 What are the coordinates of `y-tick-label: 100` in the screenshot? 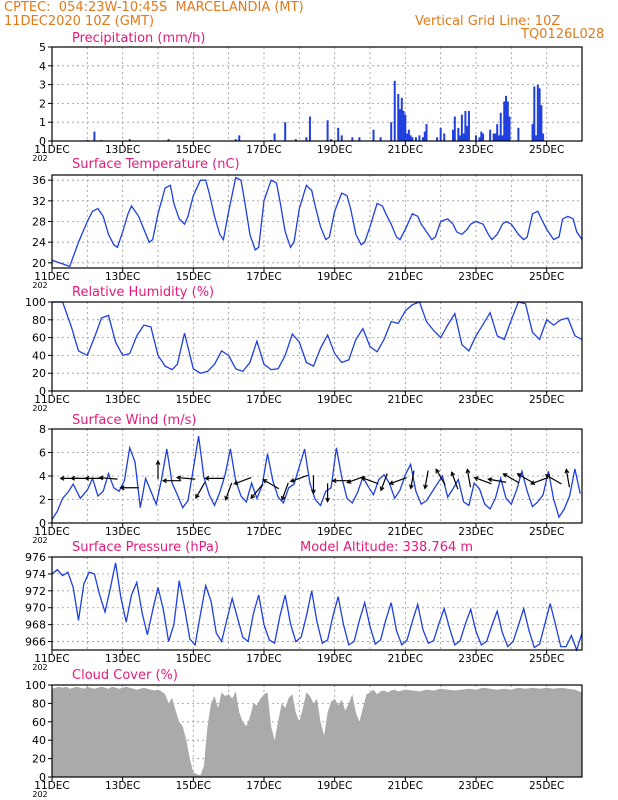 It's located at (35, 302).